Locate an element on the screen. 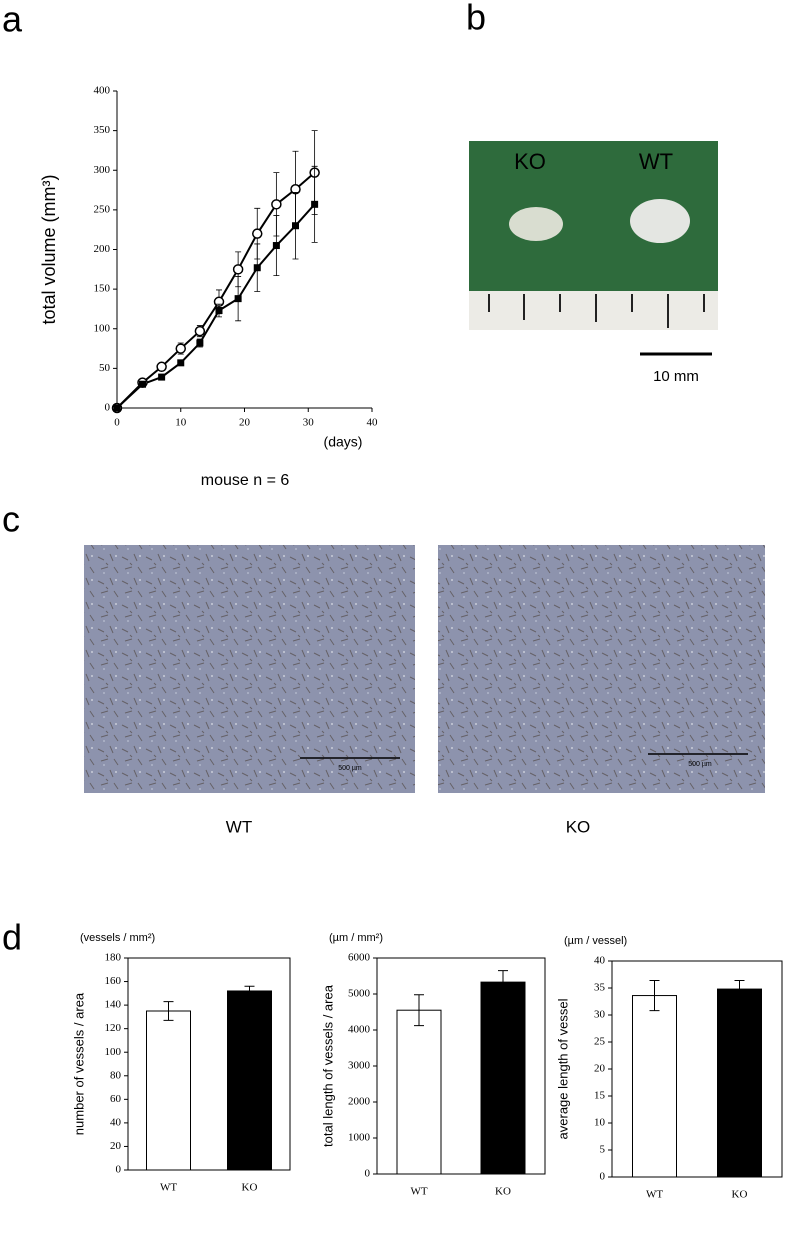  y-tick-label: 6000 is located at coordinates (359, 958).